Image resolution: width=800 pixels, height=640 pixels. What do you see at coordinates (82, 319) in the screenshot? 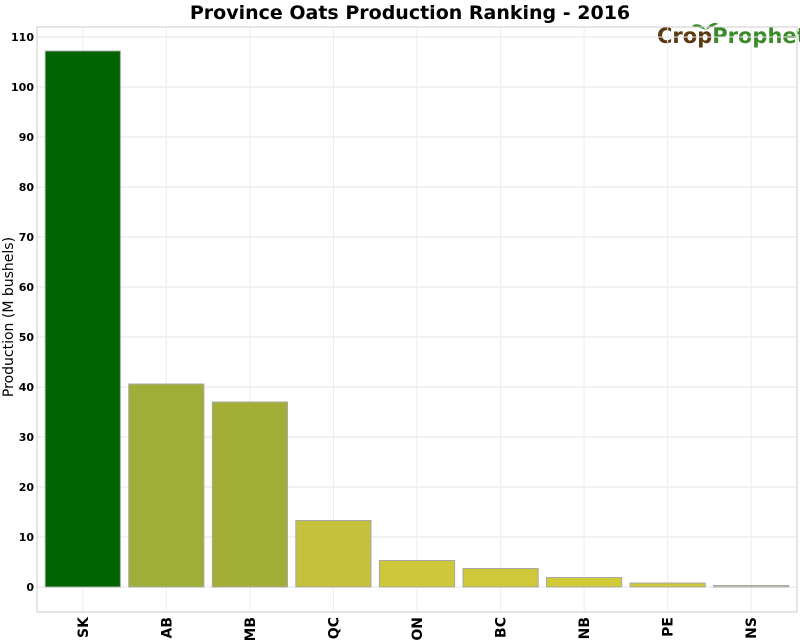
I see `bar-sk` at bounding box center [82, 319].